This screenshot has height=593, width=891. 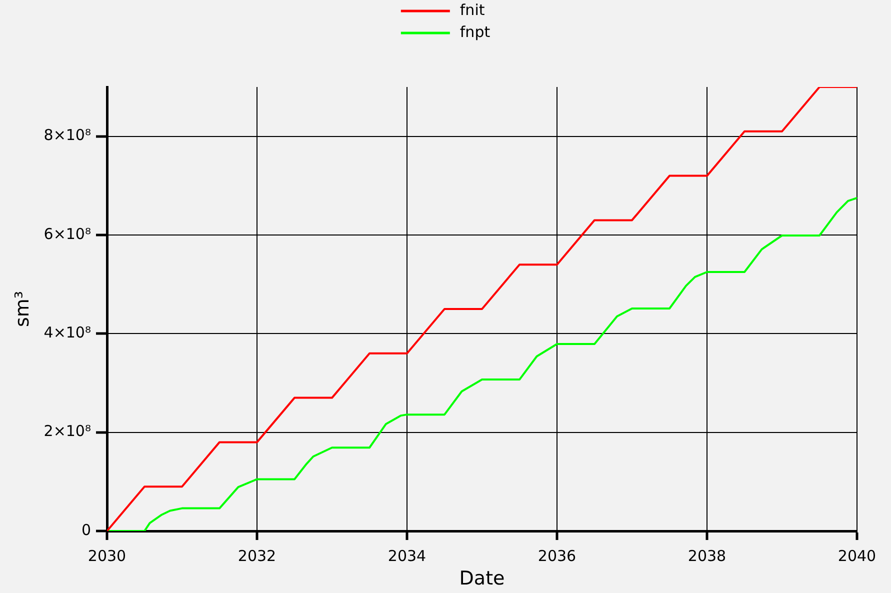 I want to click on y-tick-label: 6×10⁸, so click(x=67, y=233).